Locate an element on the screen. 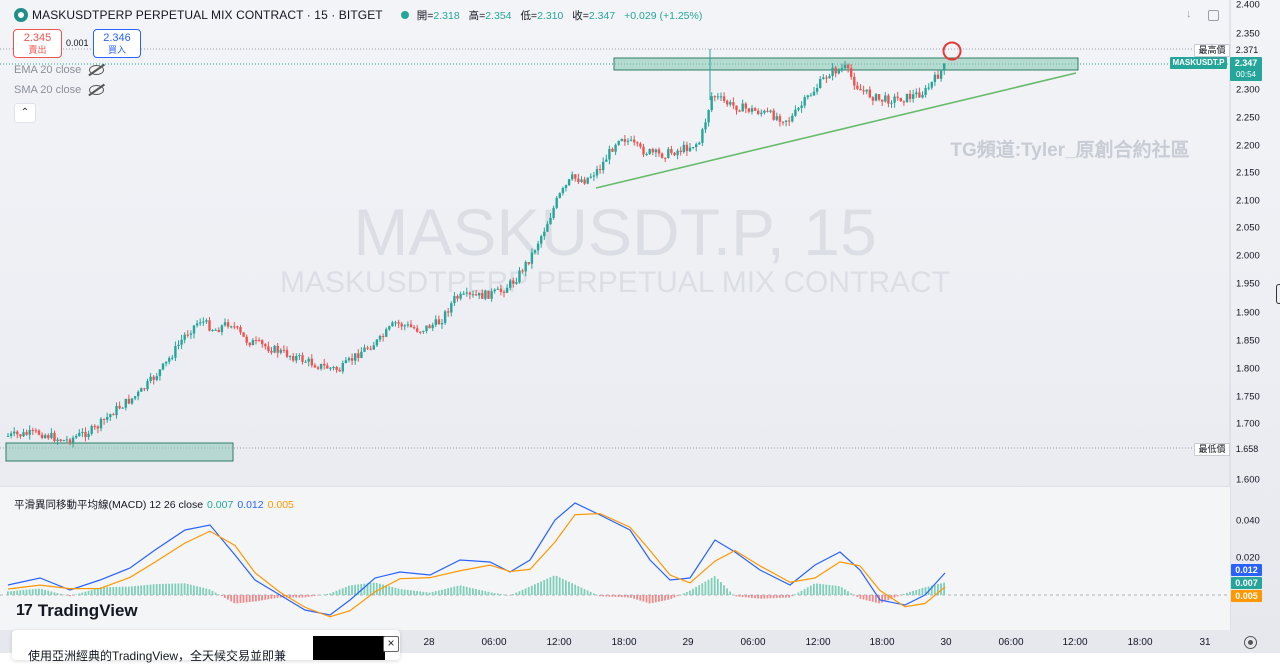  support-zone is located at coordinates (119, 452).